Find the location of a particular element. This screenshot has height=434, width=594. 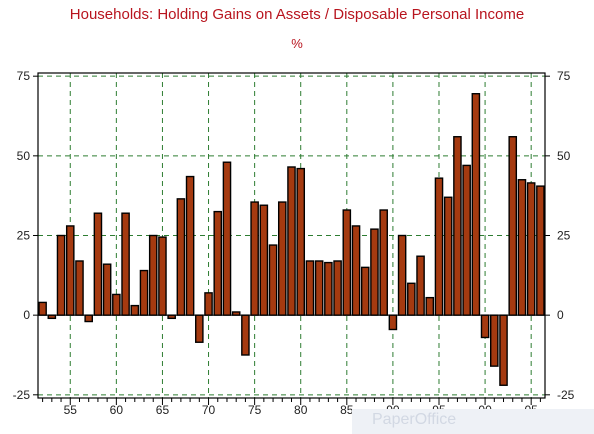

bar-1974 is located at coordinates (245, 335).